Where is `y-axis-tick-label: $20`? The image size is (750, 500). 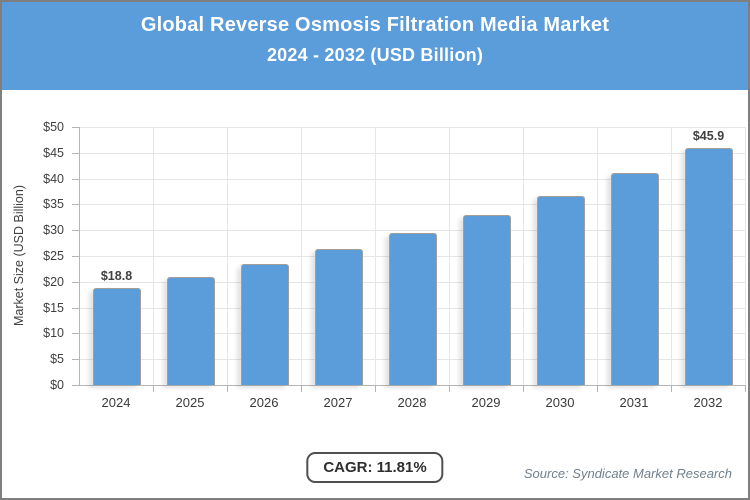 y-axis-tick-label: $20 is located at coordinates (53, 281).